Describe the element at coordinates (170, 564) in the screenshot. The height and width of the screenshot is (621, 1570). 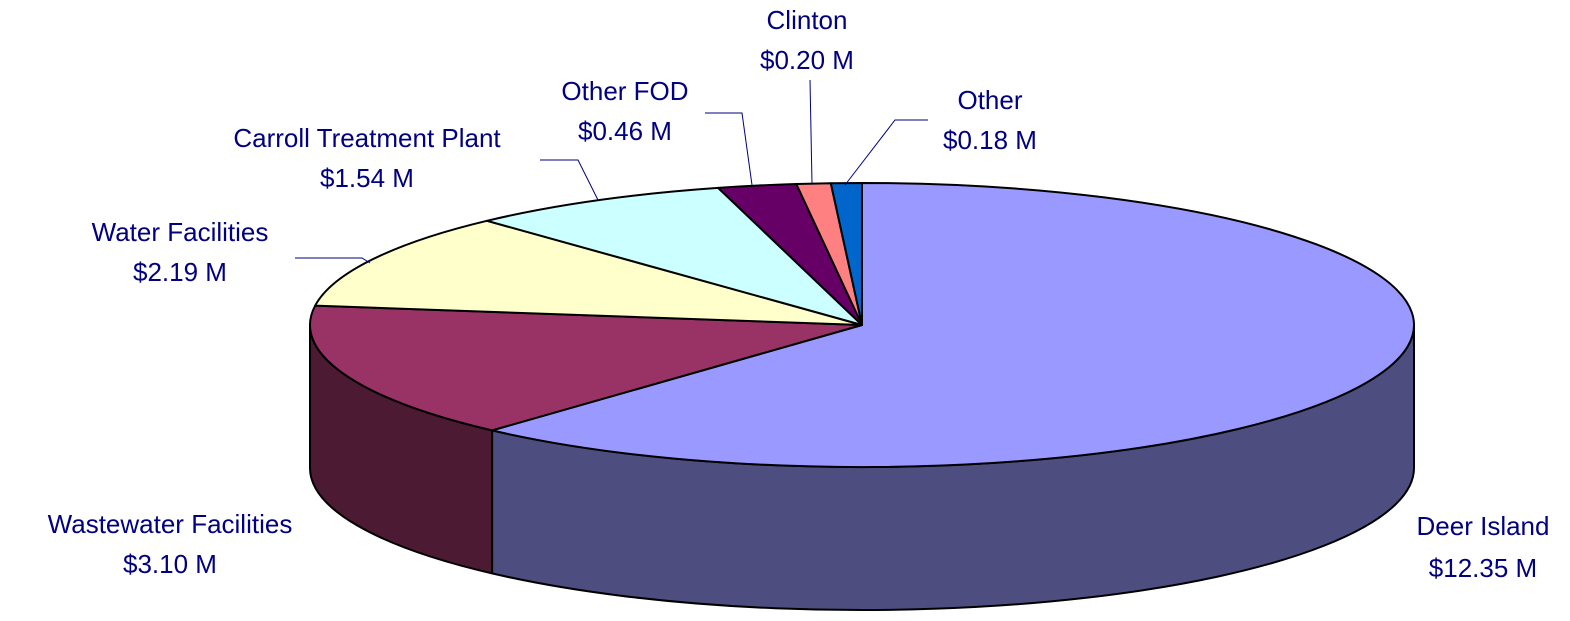
I see `slice-value-label: $3.10 M` at that location.